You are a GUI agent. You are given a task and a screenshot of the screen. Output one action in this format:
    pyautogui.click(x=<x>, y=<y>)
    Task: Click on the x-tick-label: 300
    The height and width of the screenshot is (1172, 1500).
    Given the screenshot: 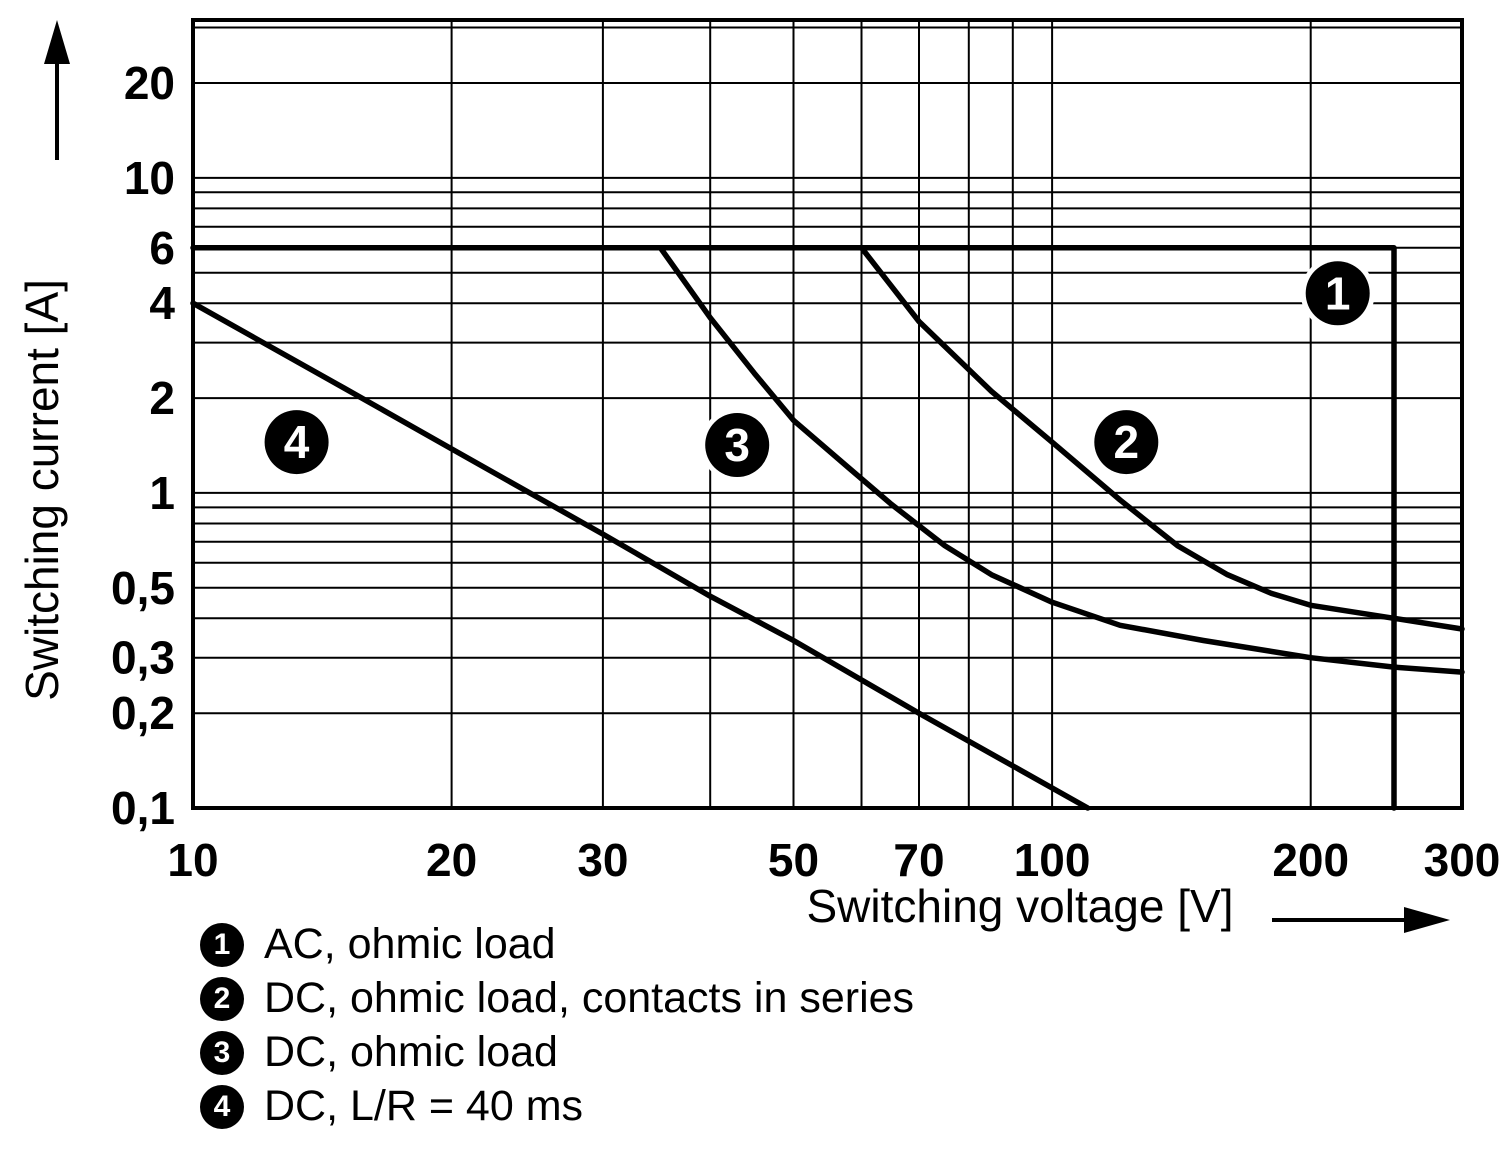 What is the action you would take?
    pyautogui.click(x=1462, y=860)
    